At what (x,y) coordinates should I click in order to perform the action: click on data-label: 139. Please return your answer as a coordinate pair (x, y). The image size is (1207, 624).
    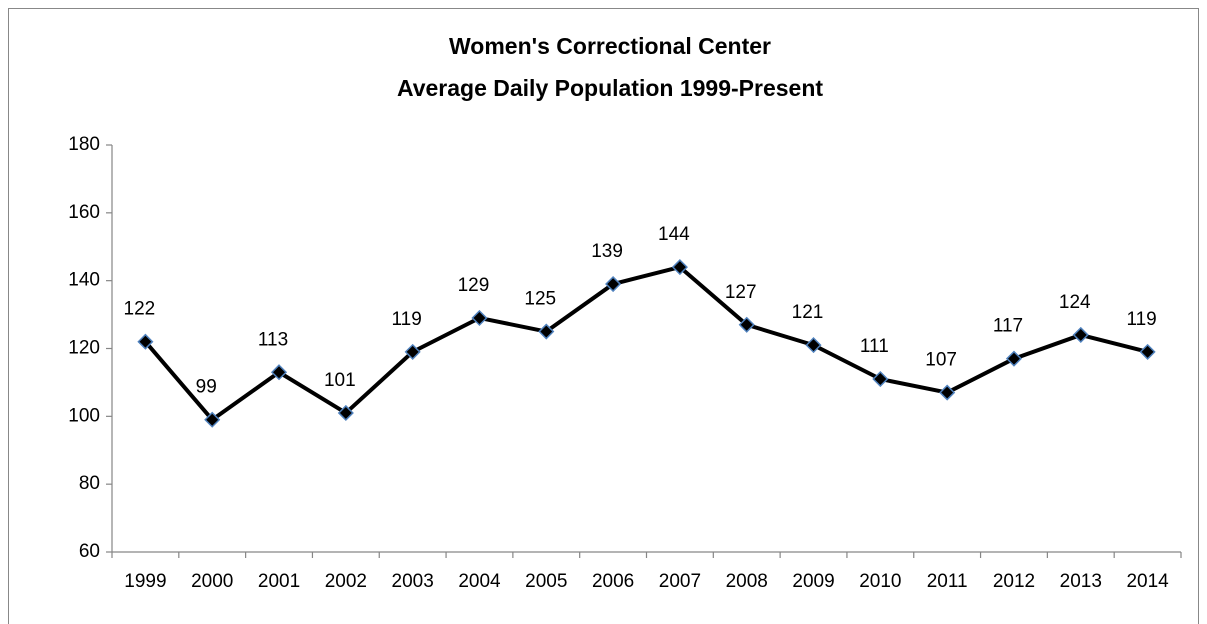
    Looking at the image, I should click on (607, 251).